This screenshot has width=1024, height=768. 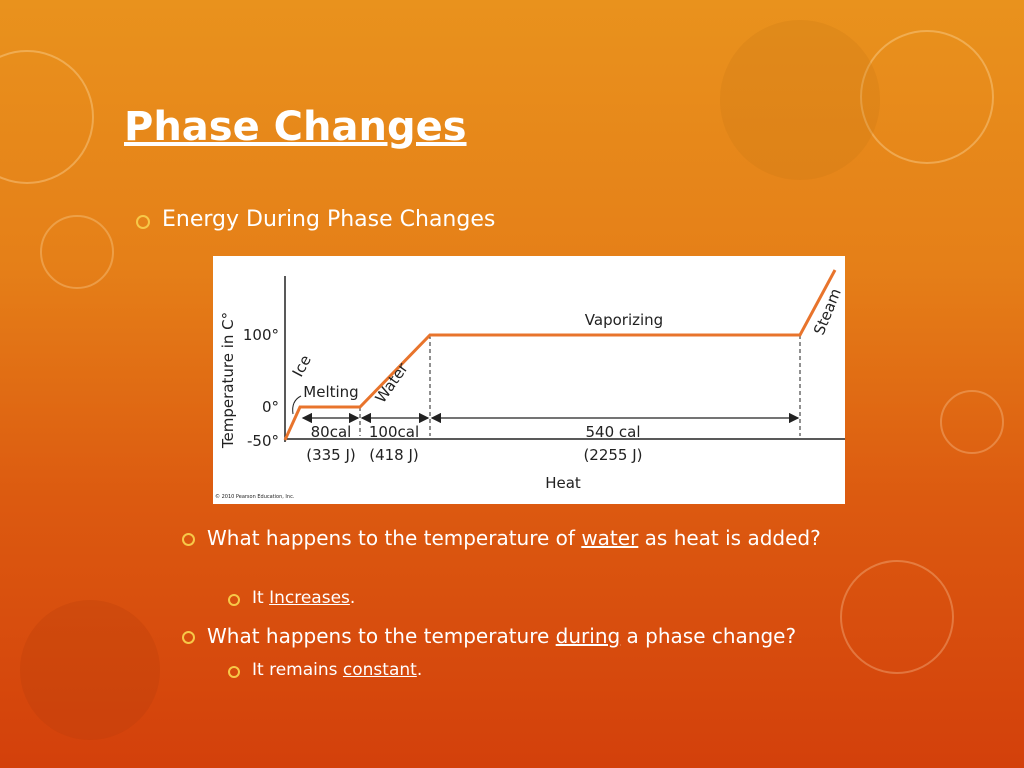 What do you see at coordinates (610, 538) in the screenshot?
I see `text-run: water` at bounding box center [610, 538].